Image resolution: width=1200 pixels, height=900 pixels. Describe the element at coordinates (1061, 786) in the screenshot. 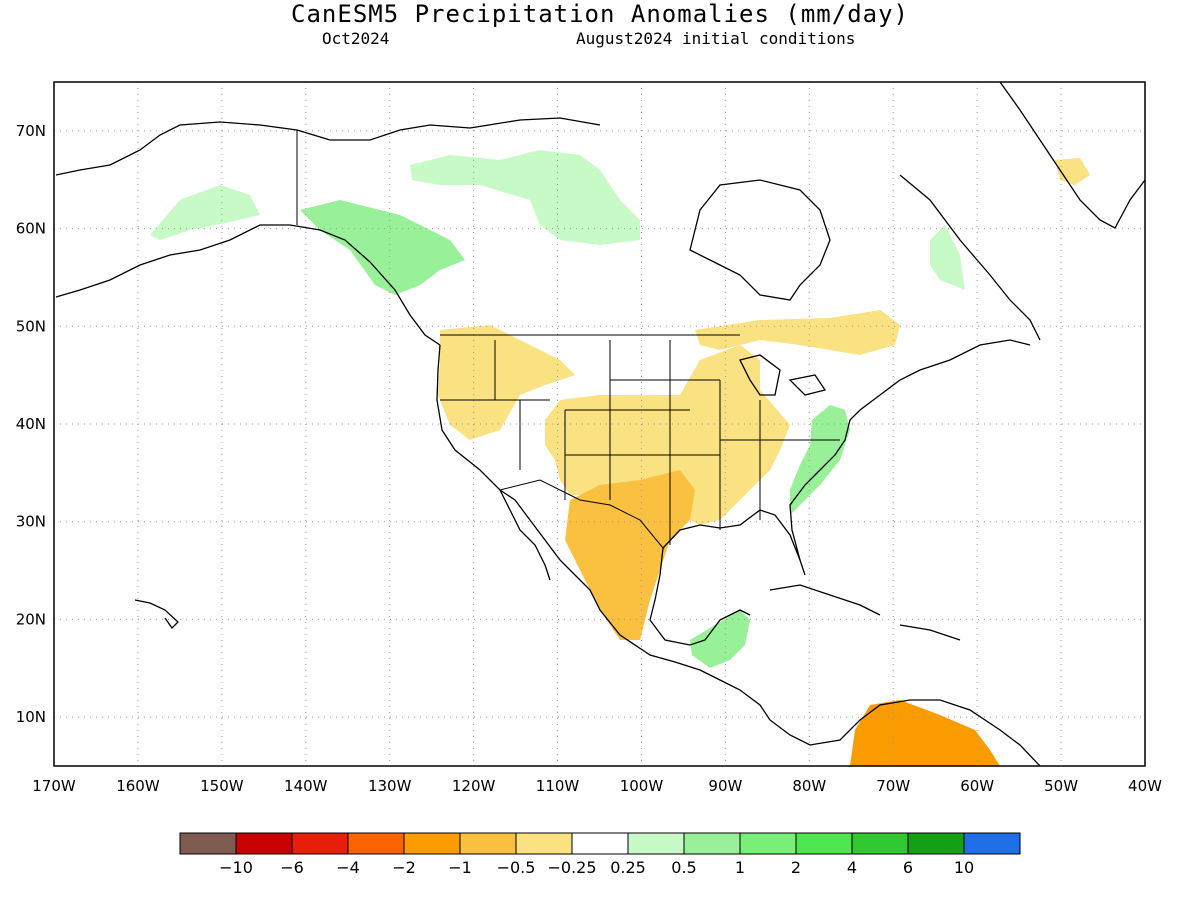

I see `lon-tick-label: 50W` at that location.